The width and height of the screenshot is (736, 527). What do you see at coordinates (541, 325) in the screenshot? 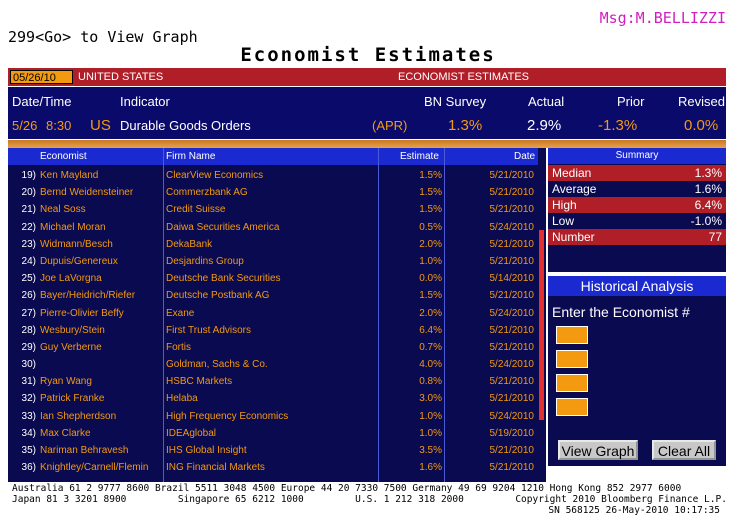
I see `scrollbar-thumb` at bounding box center [541, 325].